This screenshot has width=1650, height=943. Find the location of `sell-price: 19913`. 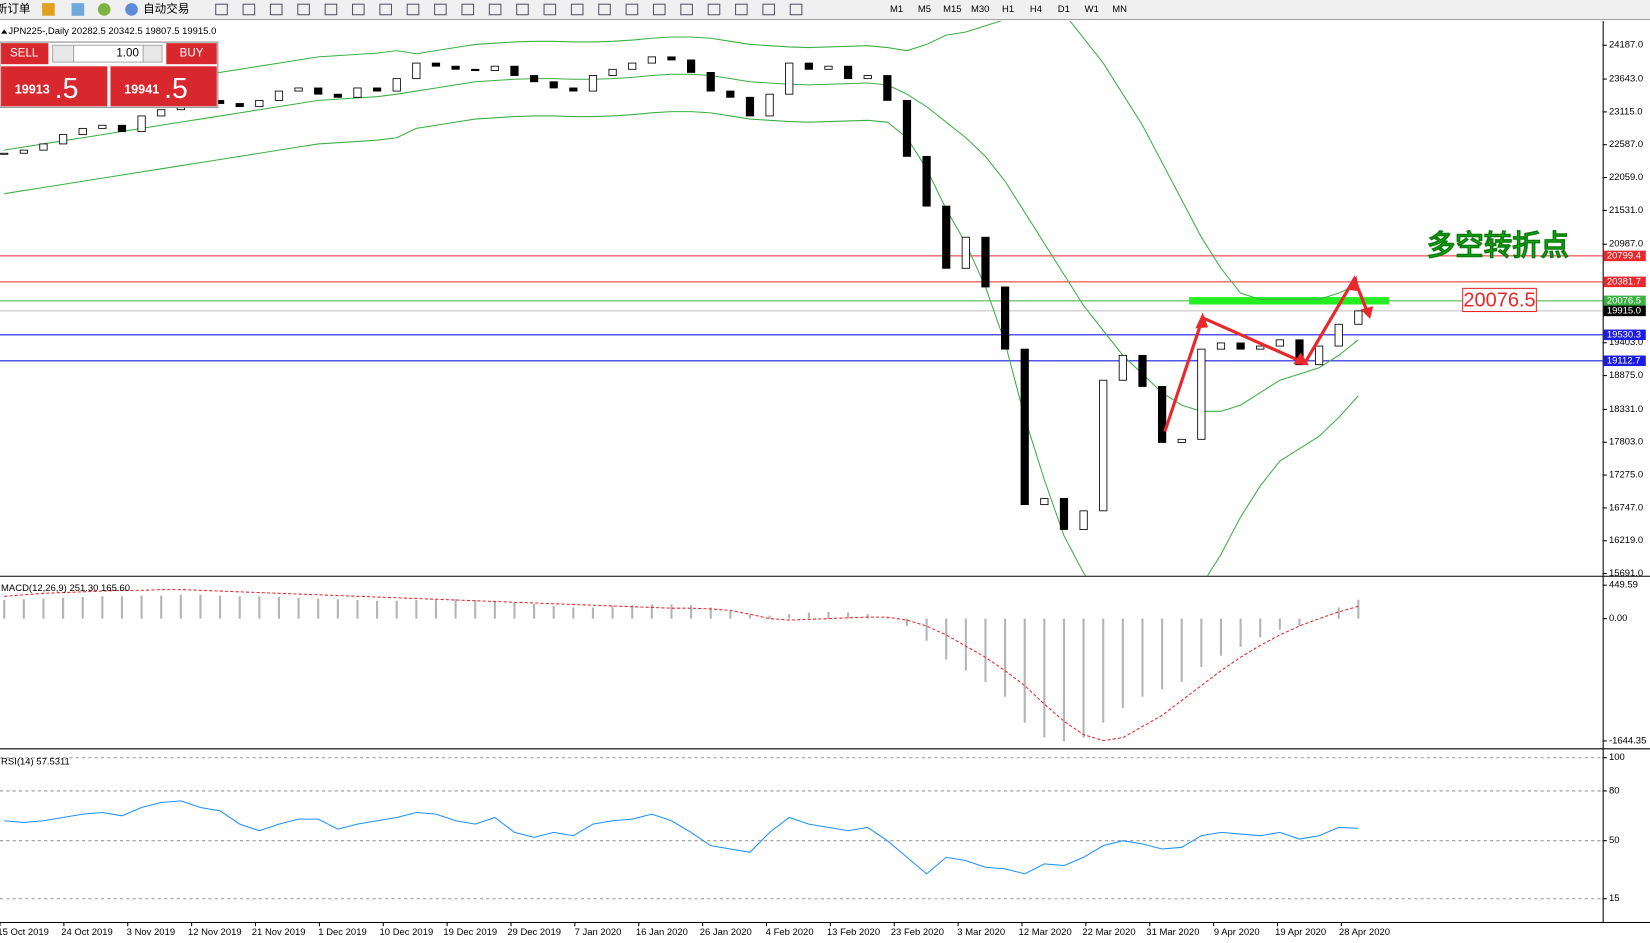

sell-price: 19913 is located at coordinates (32, 90).